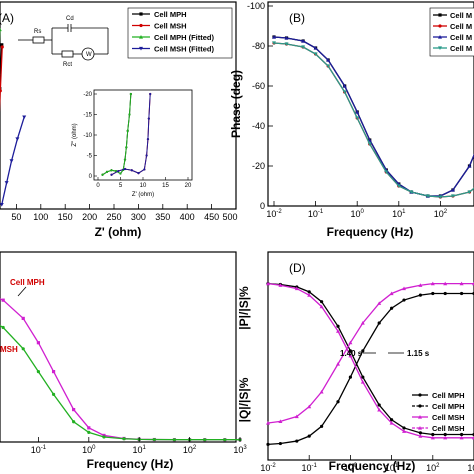 The height and width of the screenshot is (474, 474). I want to click on x-tick-label: 50, so click(16, 217).